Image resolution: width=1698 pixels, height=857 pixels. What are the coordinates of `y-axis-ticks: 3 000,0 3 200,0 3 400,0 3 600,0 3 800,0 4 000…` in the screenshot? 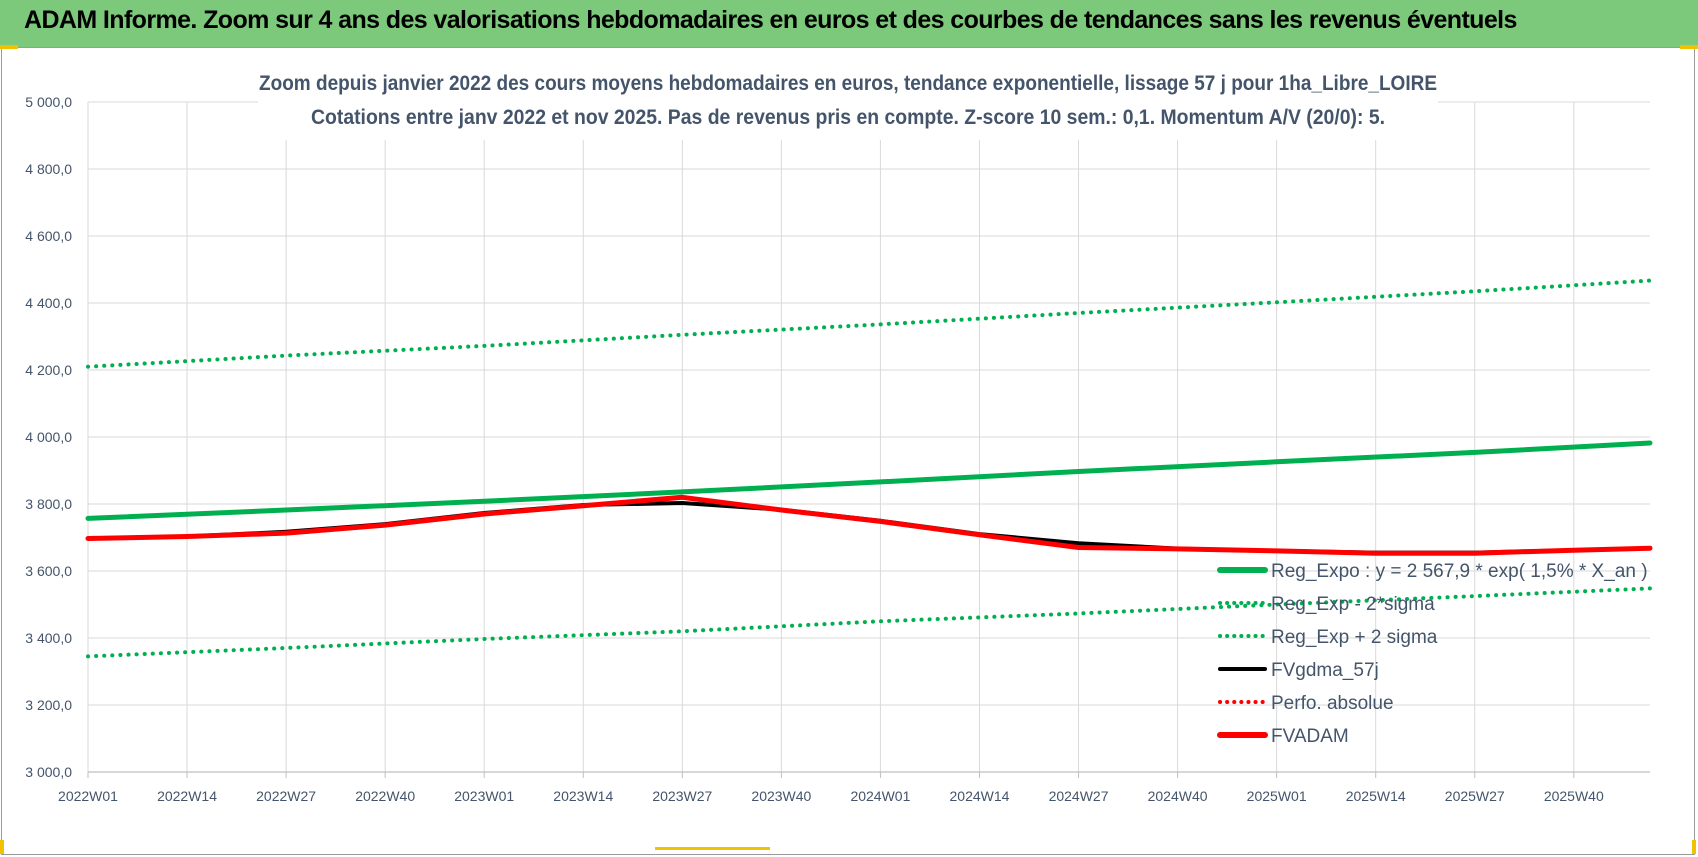 It's located at (48, 437).